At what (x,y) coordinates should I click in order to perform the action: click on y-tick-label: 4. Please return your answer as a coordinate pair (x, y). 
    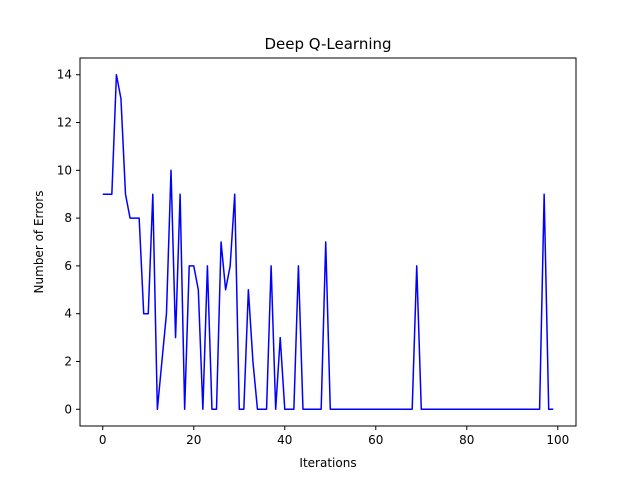
    Looking at the image, I should click on (68, 314).